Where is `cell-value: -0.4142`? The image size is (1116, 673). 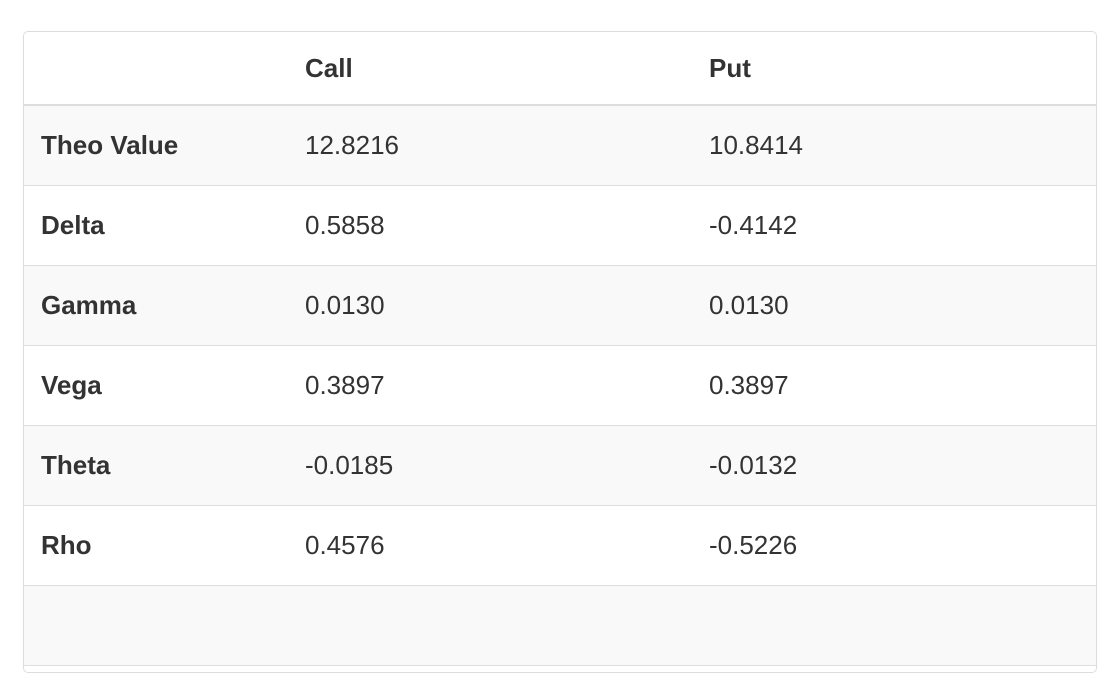 cell-value: -0.4142 is located at coordinates (753, 225).